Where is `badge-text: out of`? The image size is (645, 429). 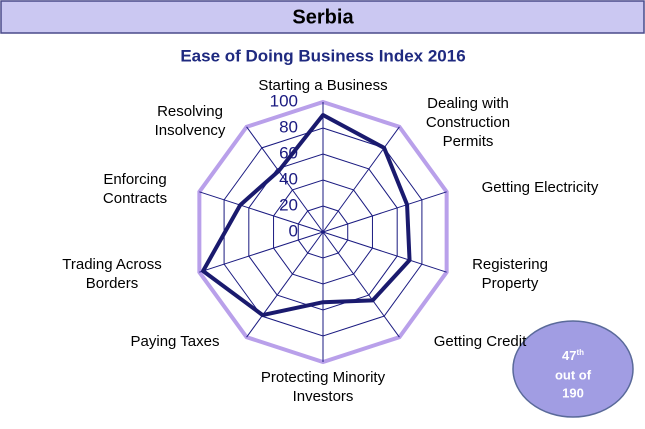 badge-text: out of is located at coordinates (573, 374).